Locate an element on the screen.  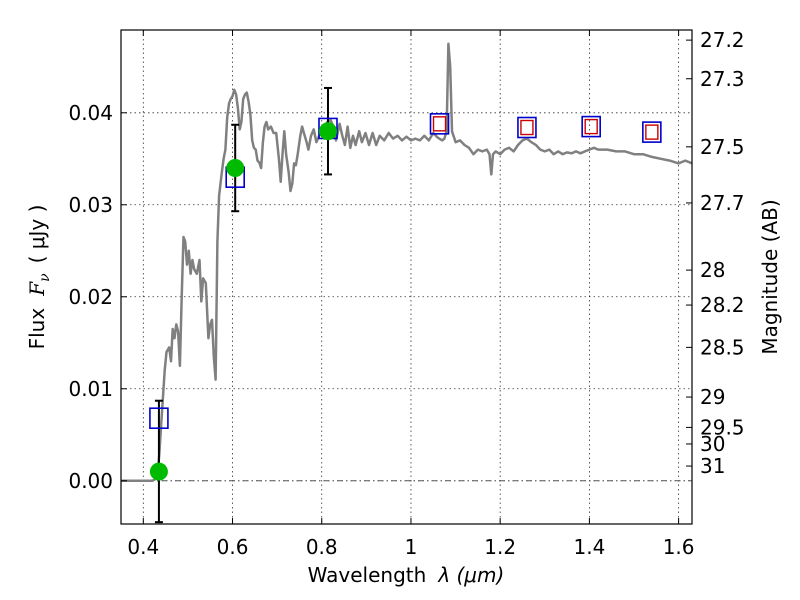
y-axis-ticks: 0.00 0.01 0.02 0.03 0.04 is located at coordinates (97, 297).